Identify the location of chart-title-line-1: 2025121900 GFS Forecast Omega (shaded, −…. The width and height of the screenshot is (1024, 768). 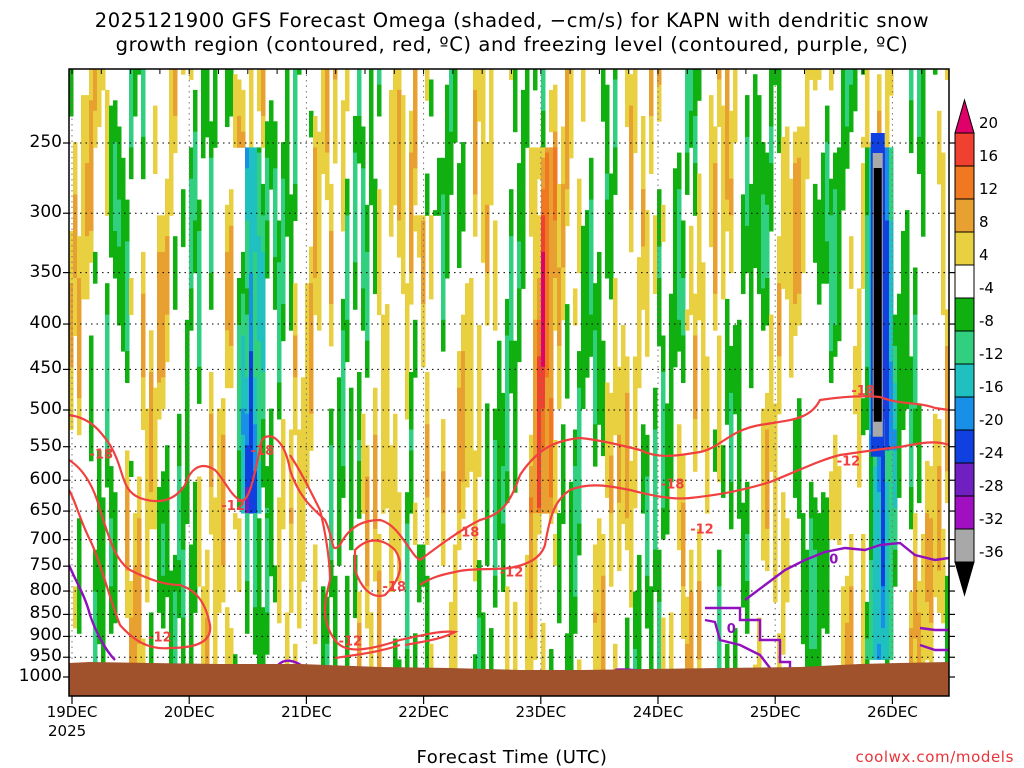
(512, 20).